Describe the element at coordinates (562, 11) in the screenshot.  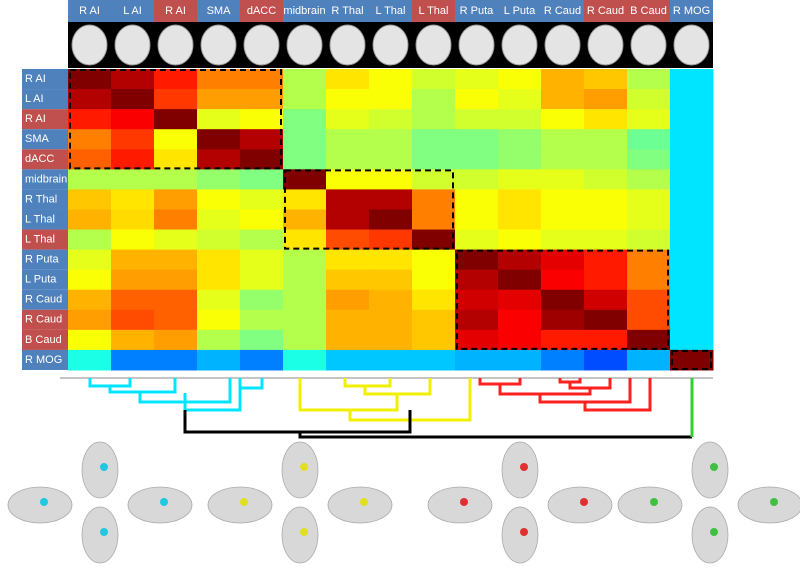
I see `x-label: R Caud` at that location.